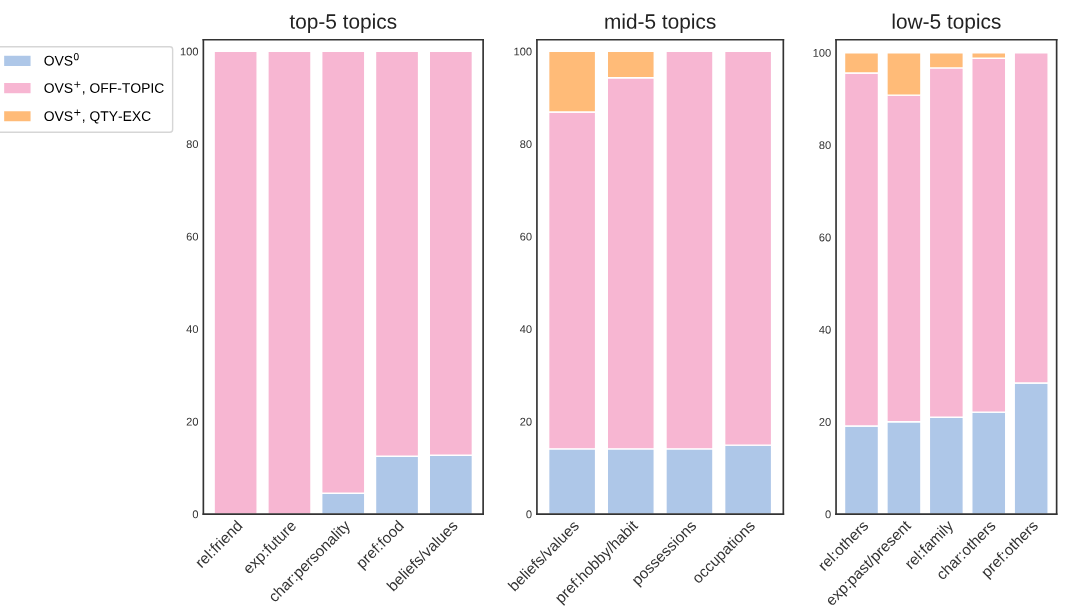 The image size is (1076, 612). Describe the element at coordinates (660, 23) in the screenshot. I see `chart-title: mid-5 topics` at that location.